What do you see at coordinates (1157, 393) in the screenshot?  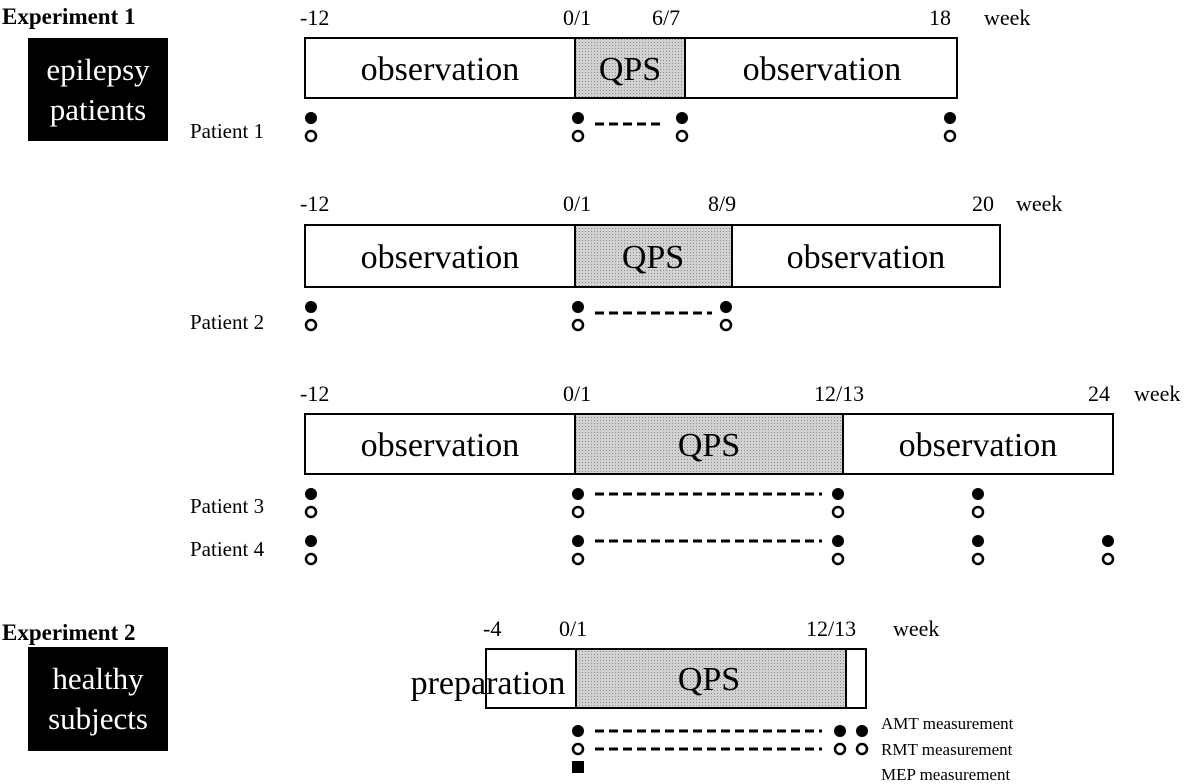 I see `t3-unit: week` at bounding box center [1157, 393].